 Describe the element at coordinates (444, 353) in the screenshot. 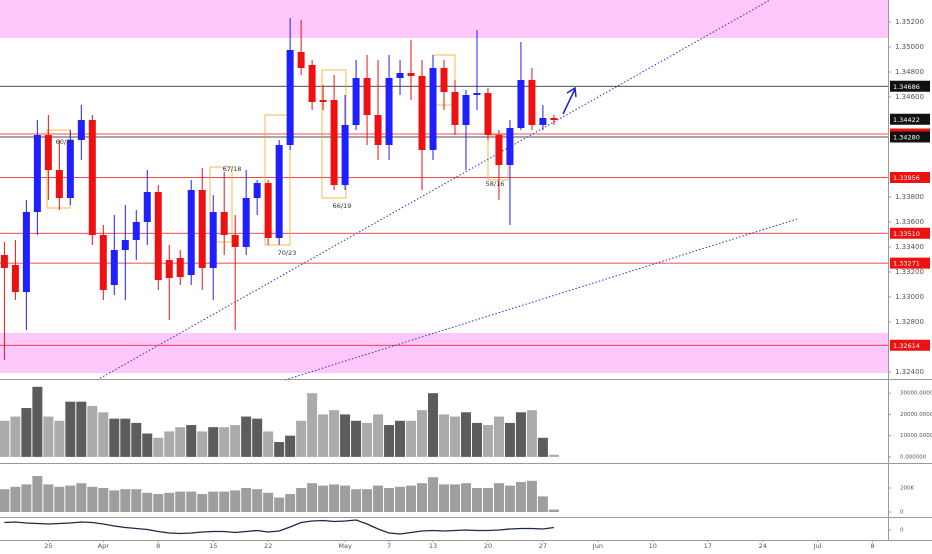

I see `zone` at that location.